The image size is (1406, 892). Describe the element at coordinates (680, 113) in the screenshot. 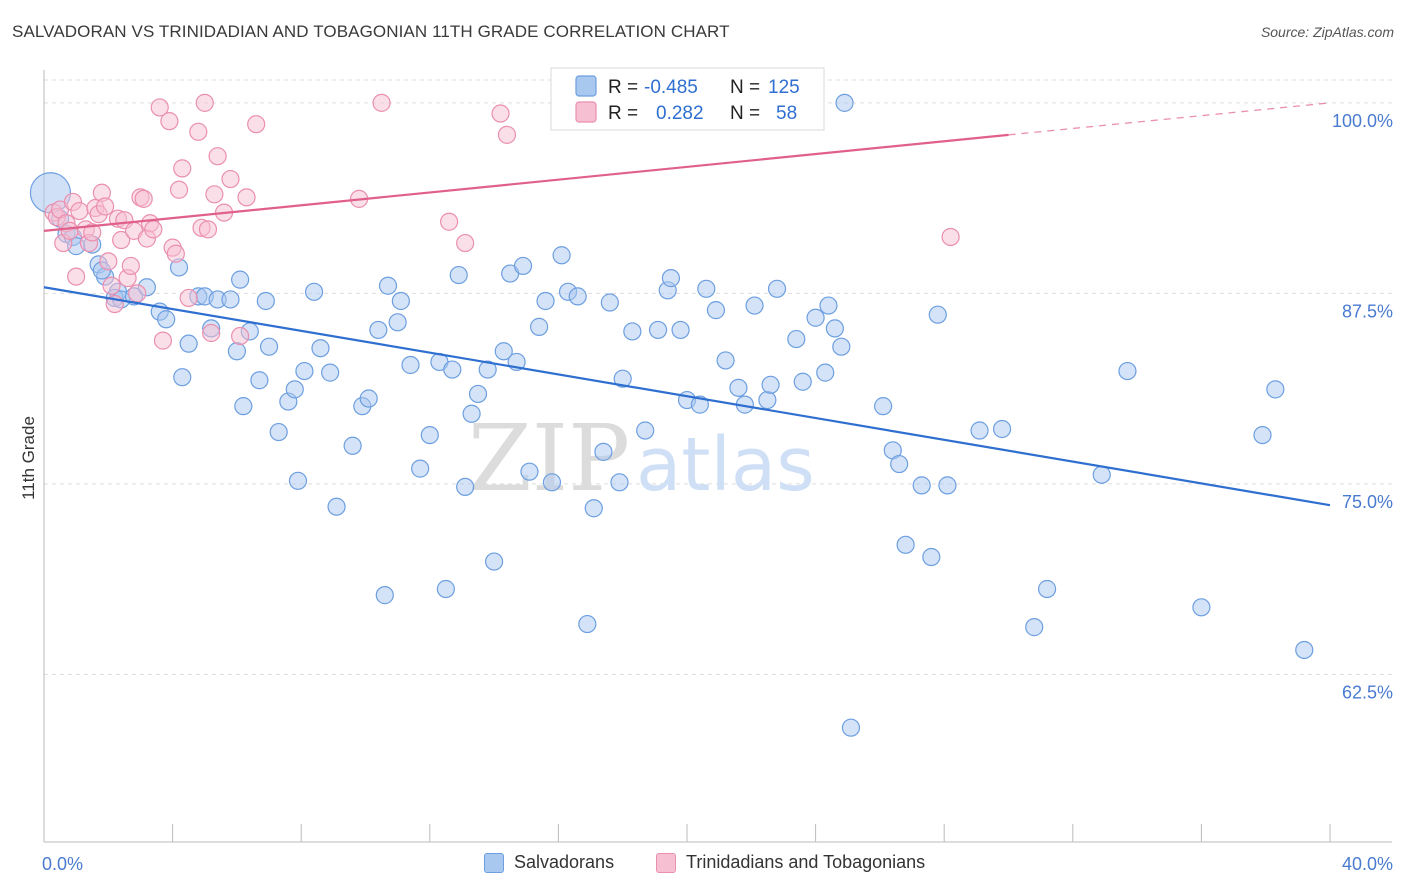

I see `legend-r-value: 0.282` at that location.